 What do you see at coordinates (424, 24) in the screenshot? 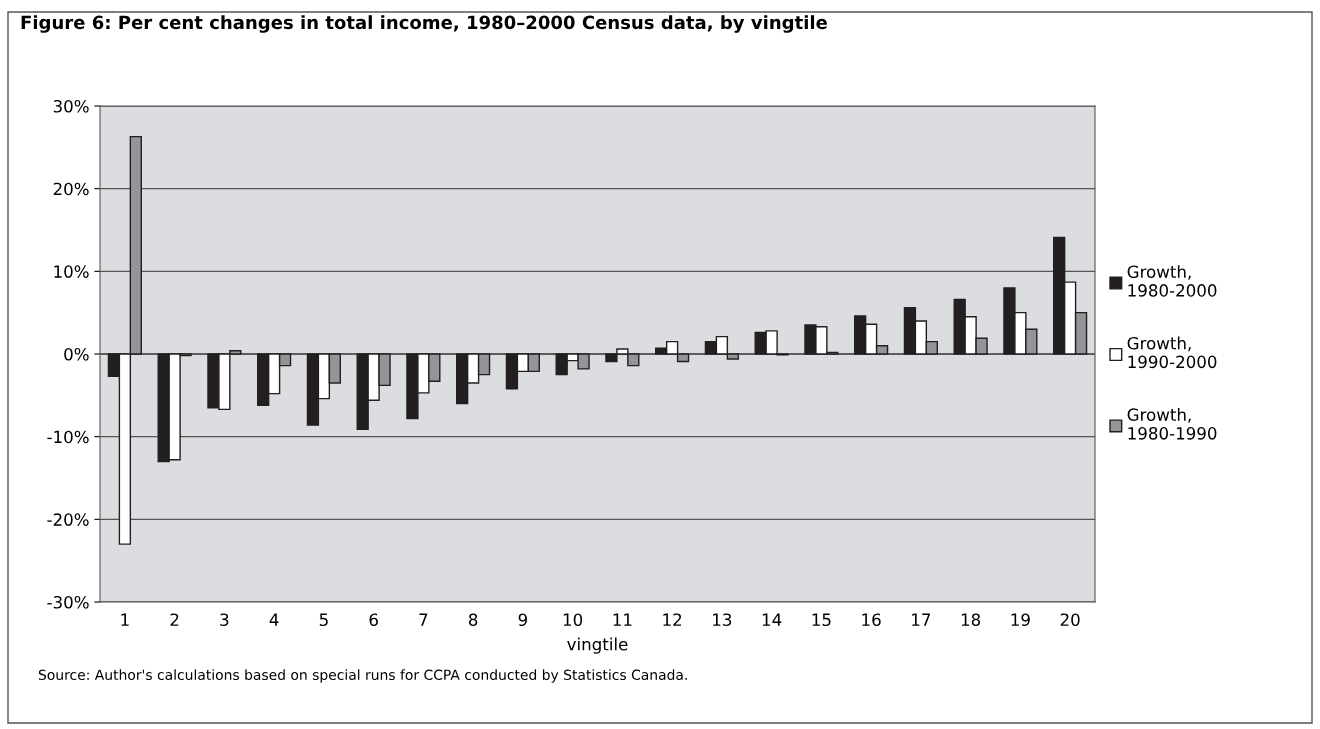
I see `chart-title: Figure 6: Per cent changes in total income, 1980–2000 Census data, by vingtile` at bounding box center [424, 24].